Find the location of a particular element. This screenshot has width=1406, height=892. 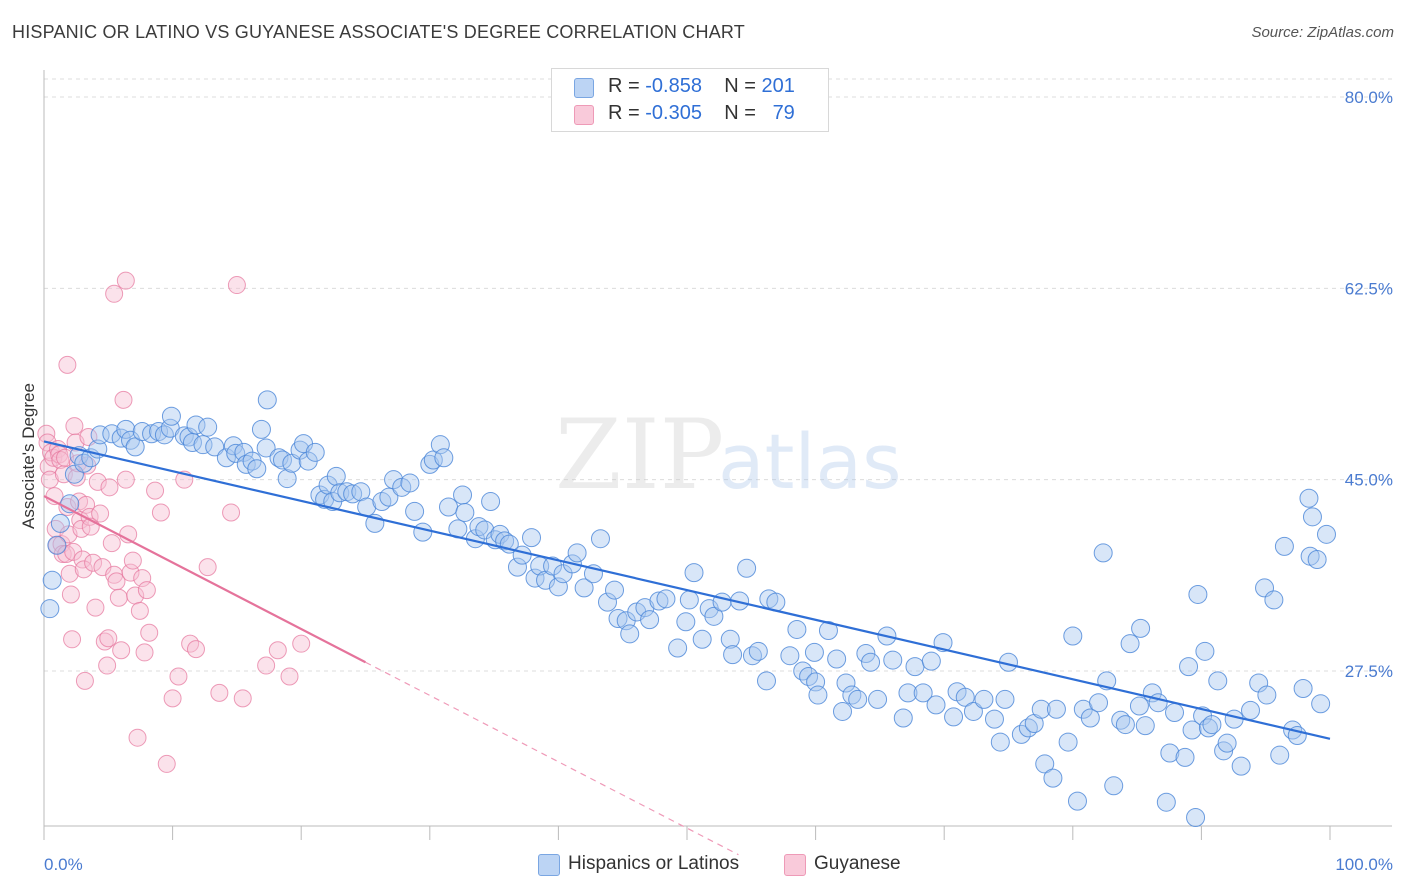

trend-line-guyanese is located at coordinates (205, 579).